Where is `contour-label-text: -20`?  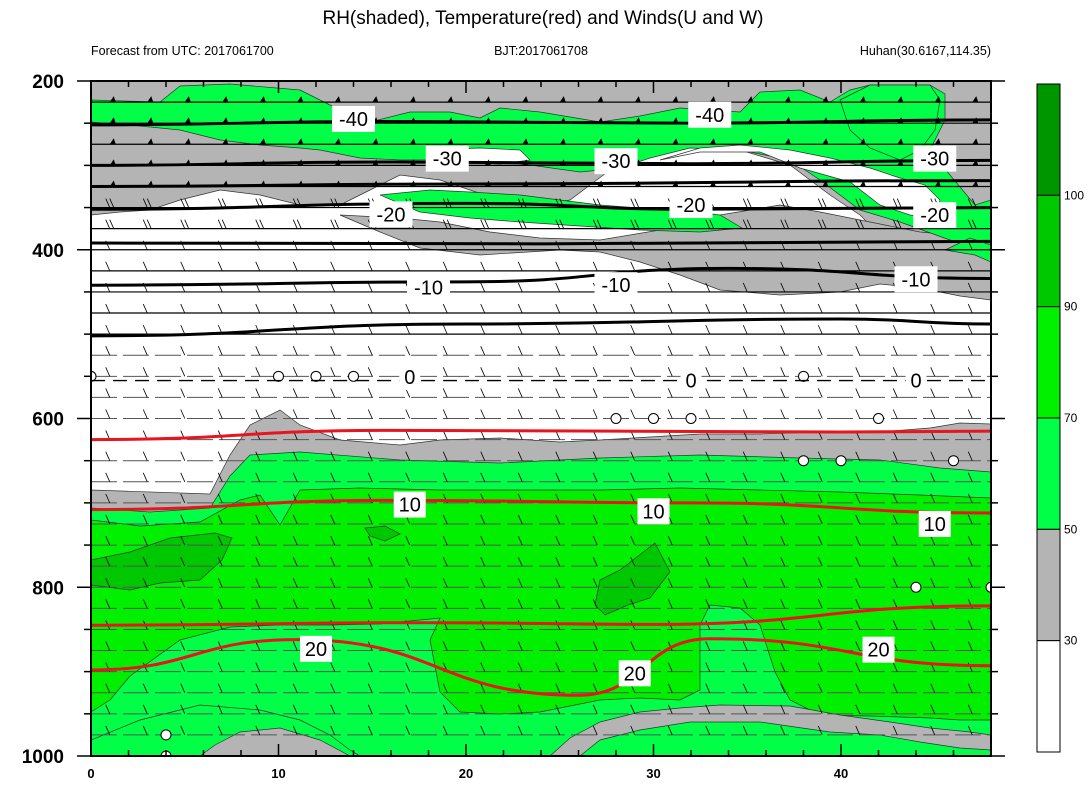 contour-label-text: -20 is located at coordinates (934, 216).